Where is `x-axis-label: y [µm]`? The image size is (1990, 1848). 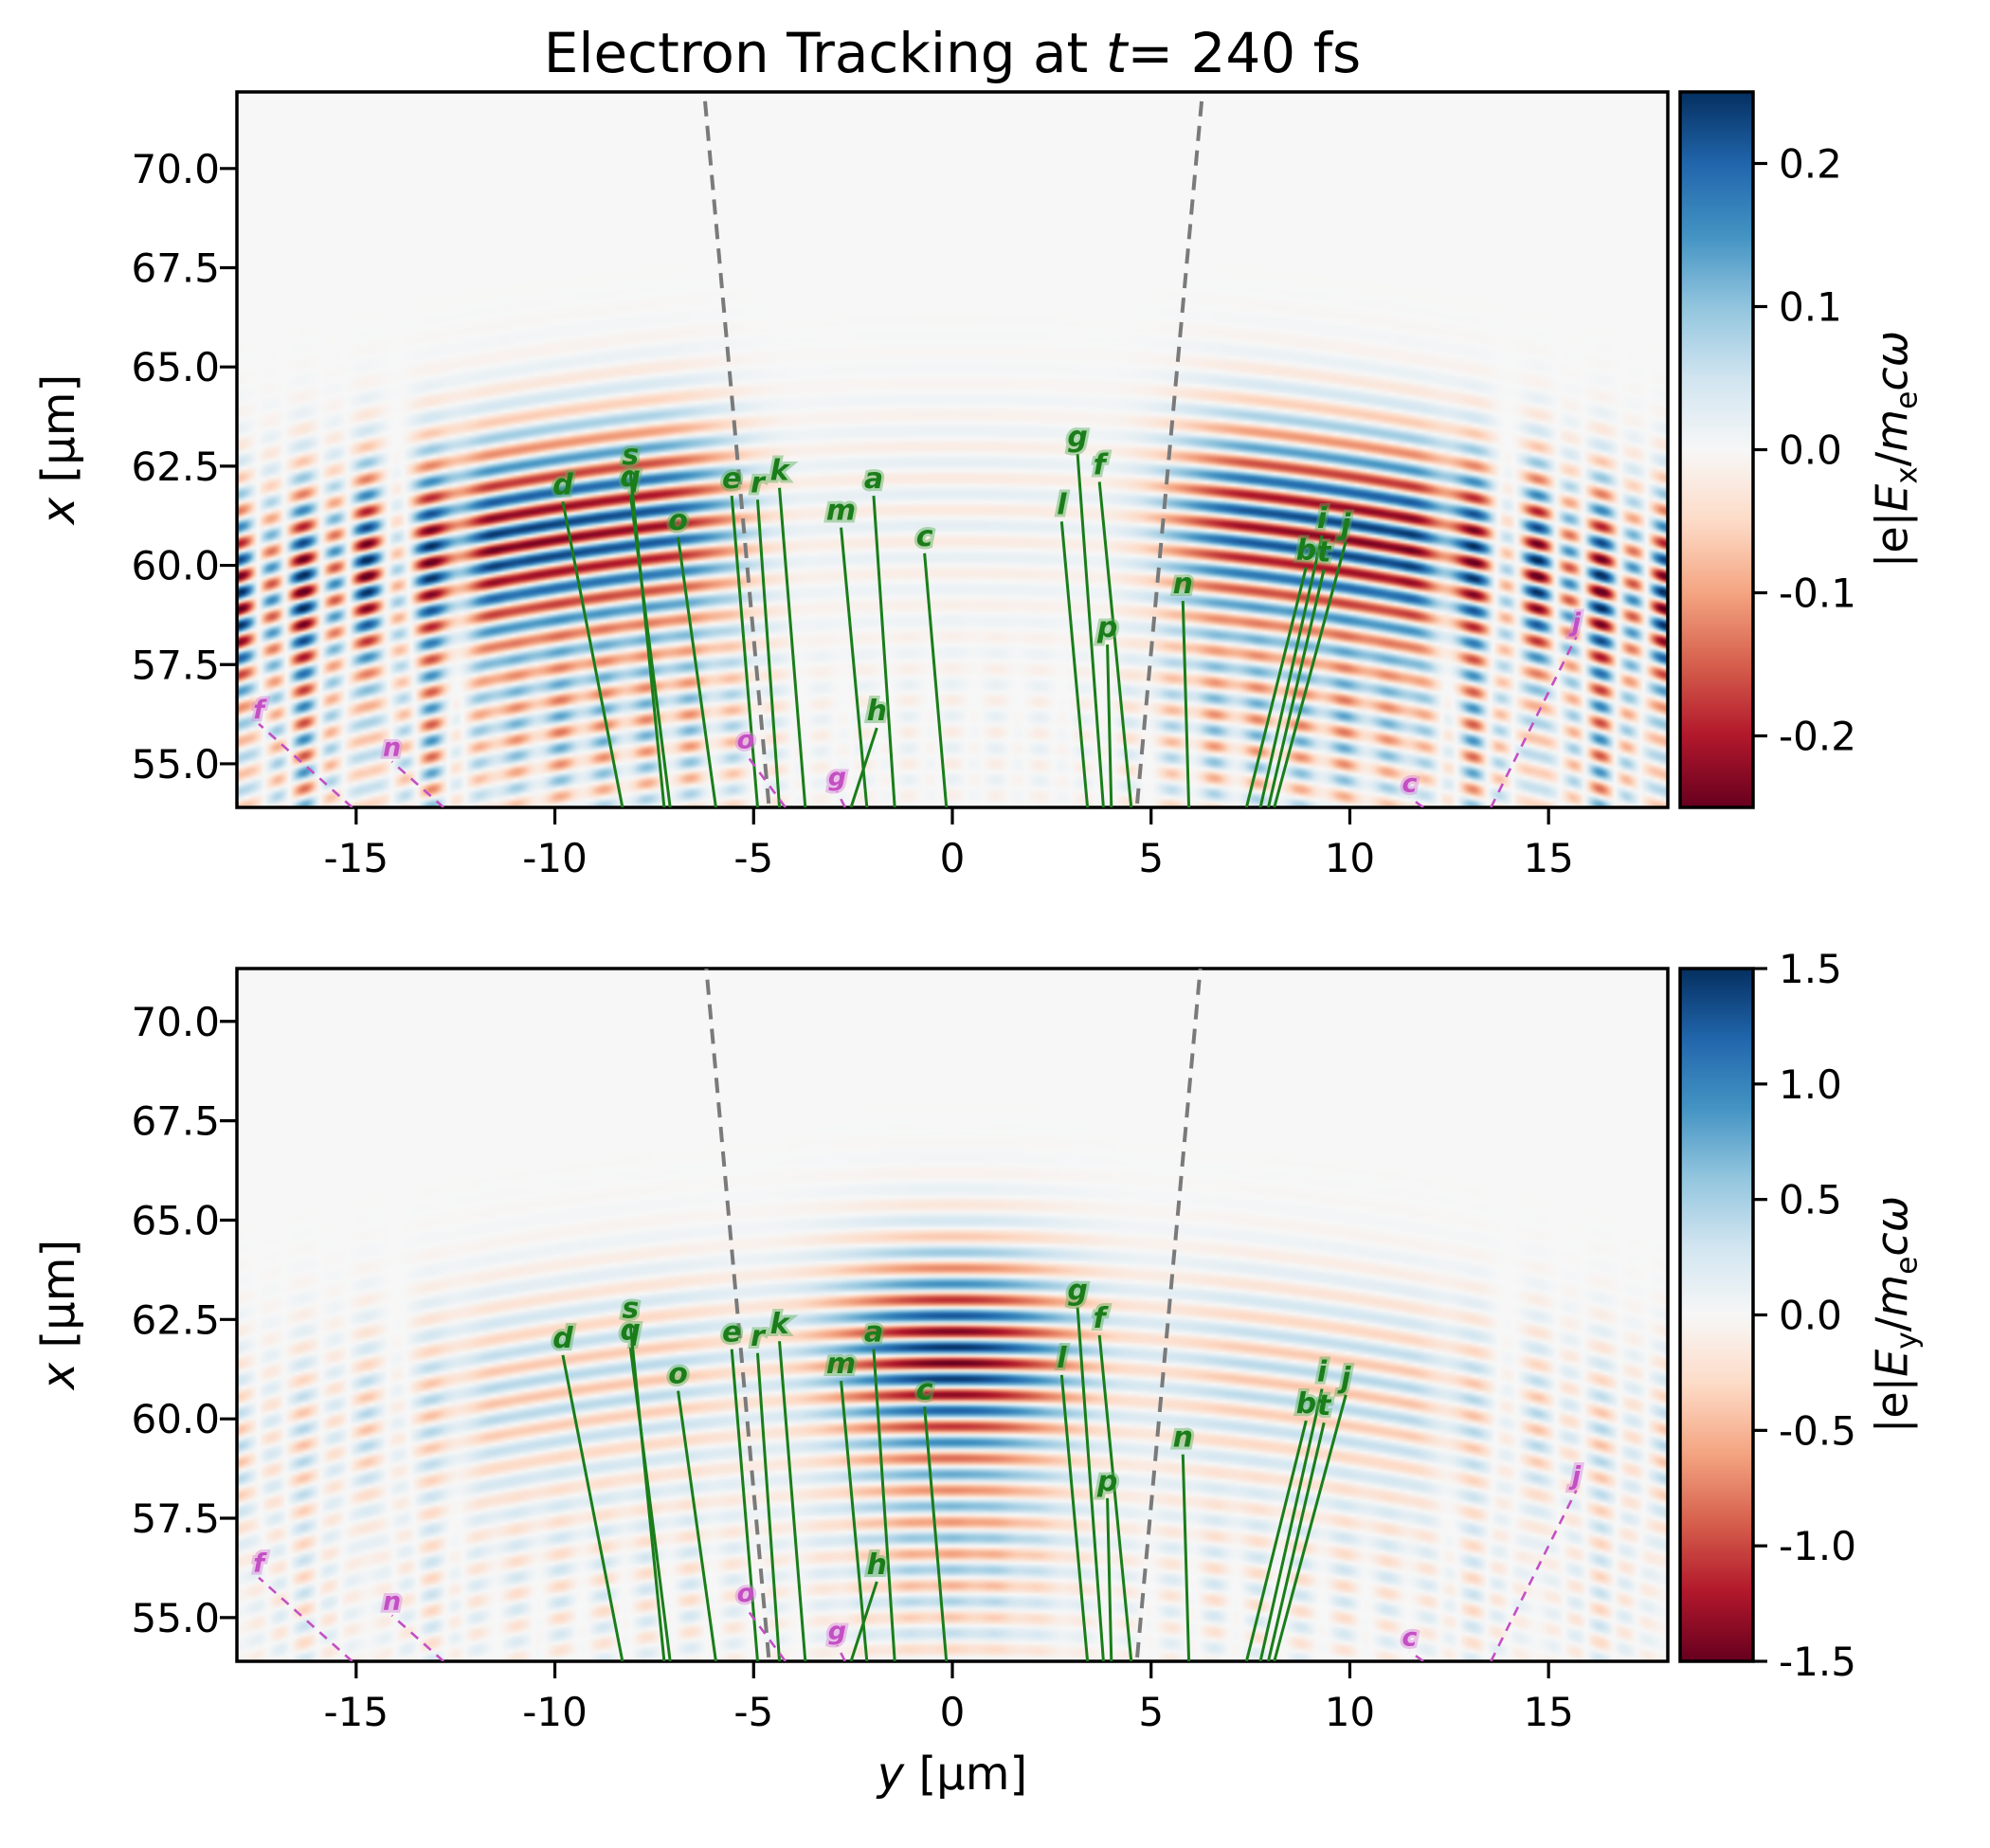 x-axis-label: y [µm] is located at coordinates (952, 1775).